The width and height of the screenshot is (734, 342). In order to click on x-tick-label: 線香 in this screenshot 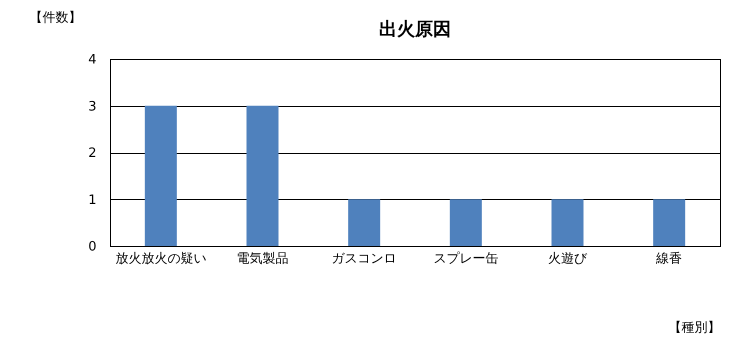, I will do `click(668, 259)`.